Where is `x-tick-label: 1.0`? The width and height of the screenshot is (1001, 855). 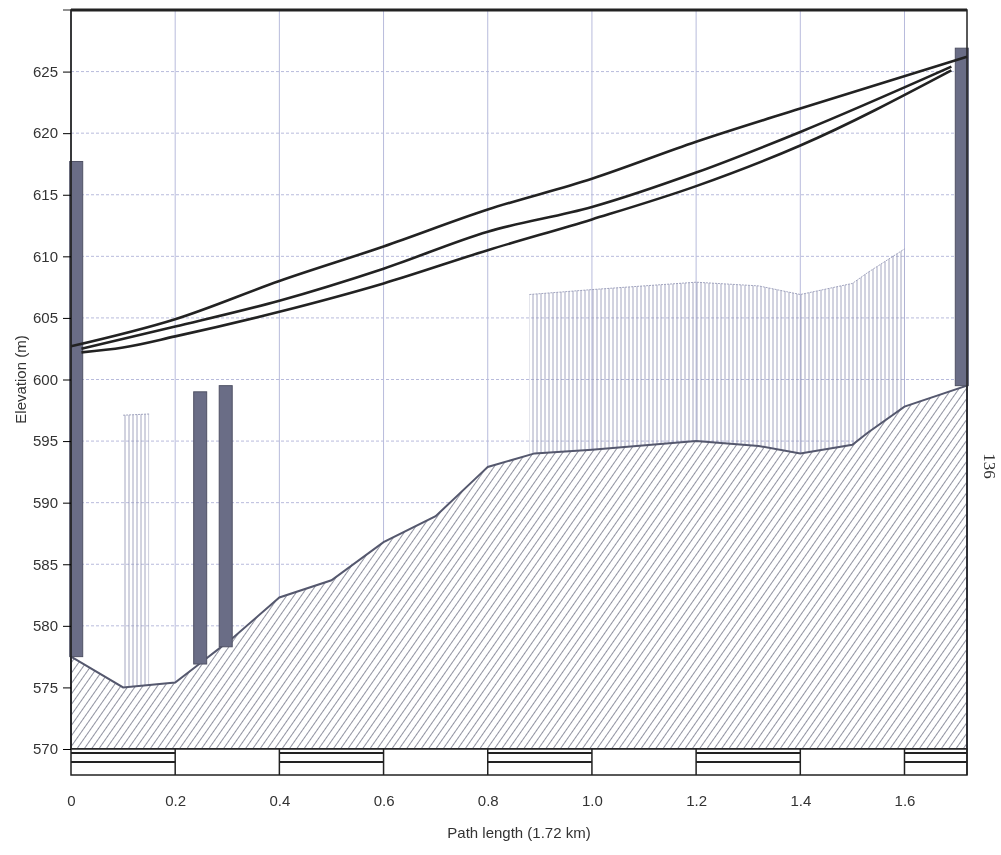
x-tick-label: 1.0 is located at coordinates (592, 800).